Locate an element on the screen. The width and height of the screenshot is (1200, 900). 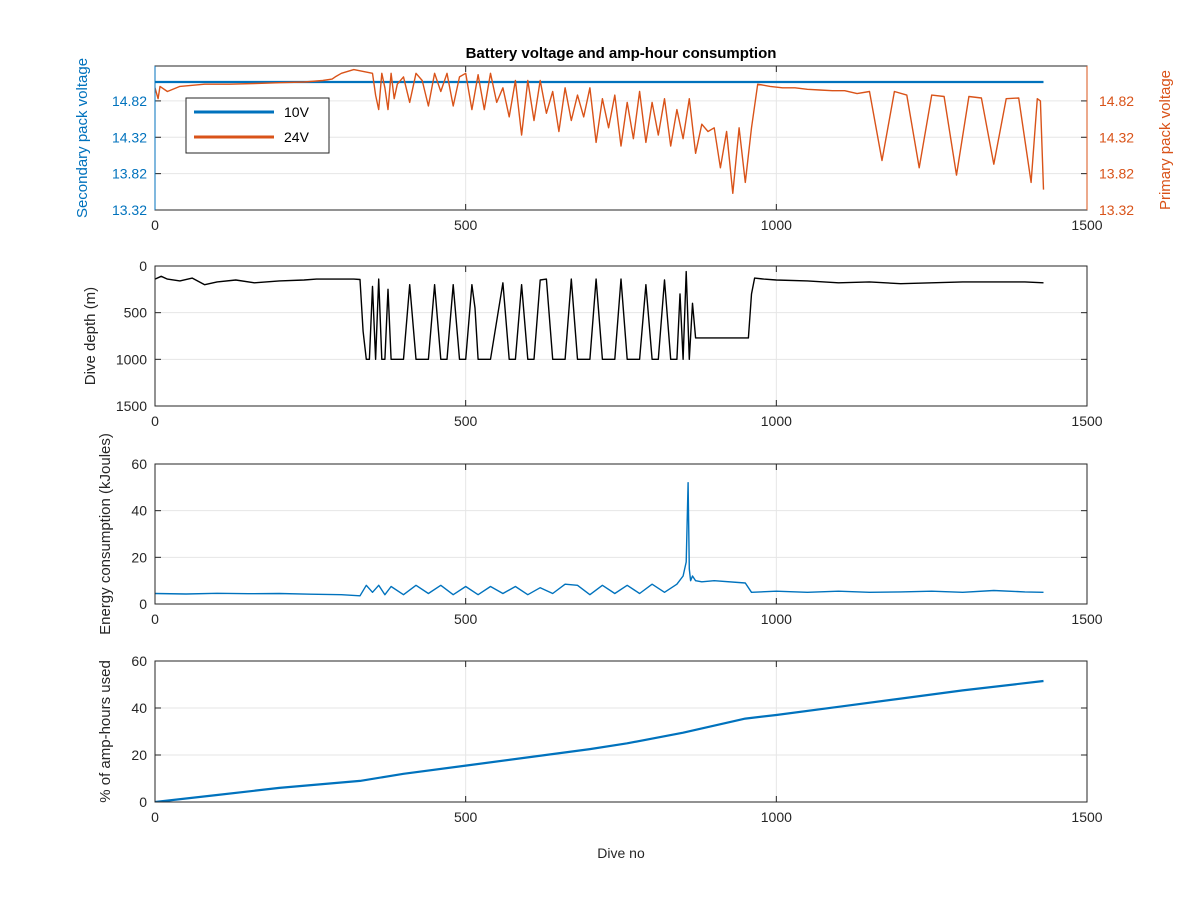
voltage-y-tick-label: 14.32 is located at coordinates (129, 137).